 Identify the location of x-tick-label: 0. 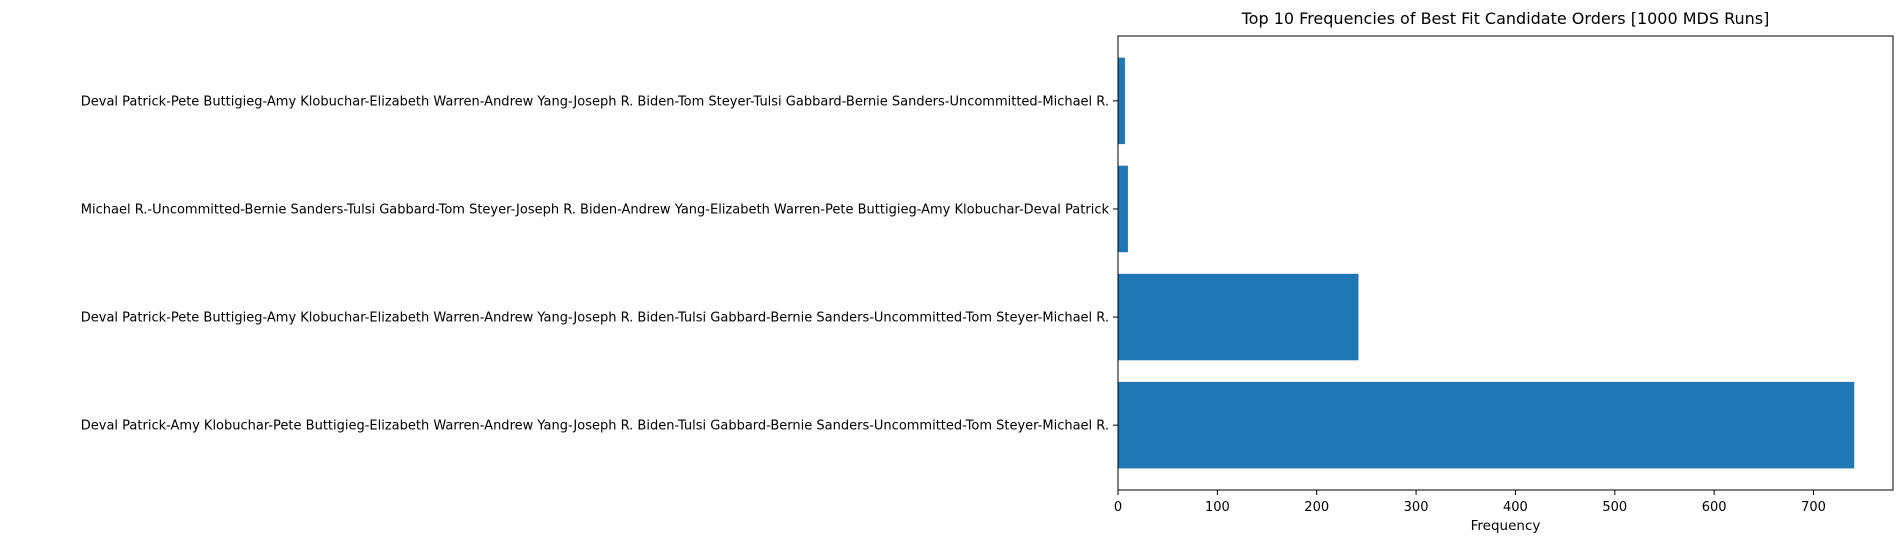
(1118, 507).